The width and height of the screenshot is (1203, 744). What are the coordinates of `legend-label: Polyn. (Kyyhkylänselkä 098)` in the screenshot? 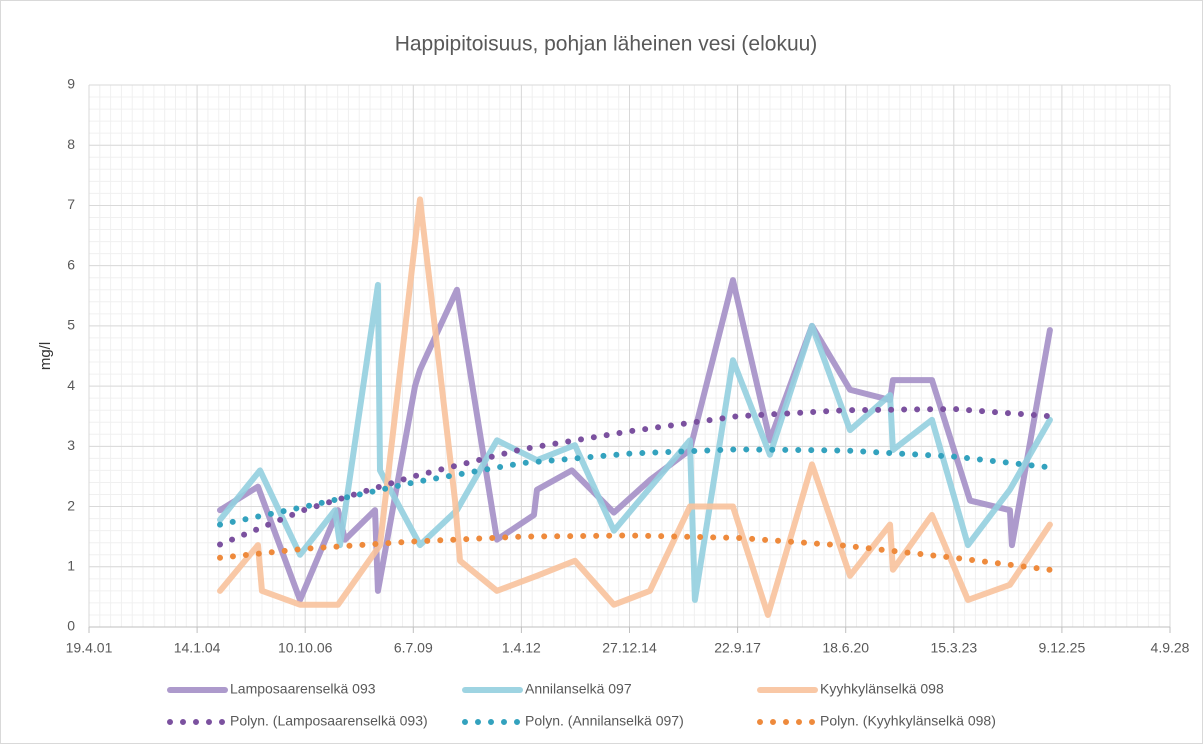 It's located at (908, 721).